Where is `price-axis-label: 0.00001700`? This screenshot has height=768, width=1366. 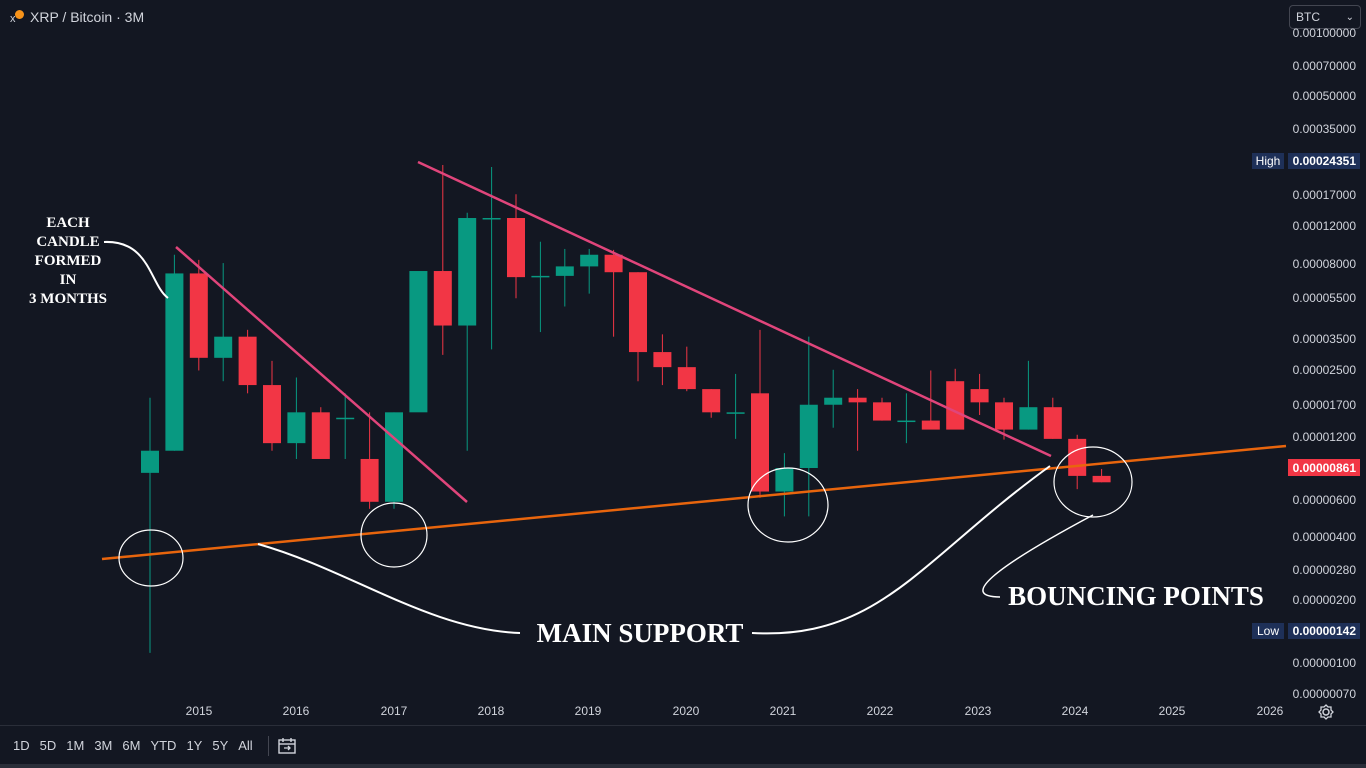
price-axis-label: 0.00001700 is located at coordinates (1325, 405).